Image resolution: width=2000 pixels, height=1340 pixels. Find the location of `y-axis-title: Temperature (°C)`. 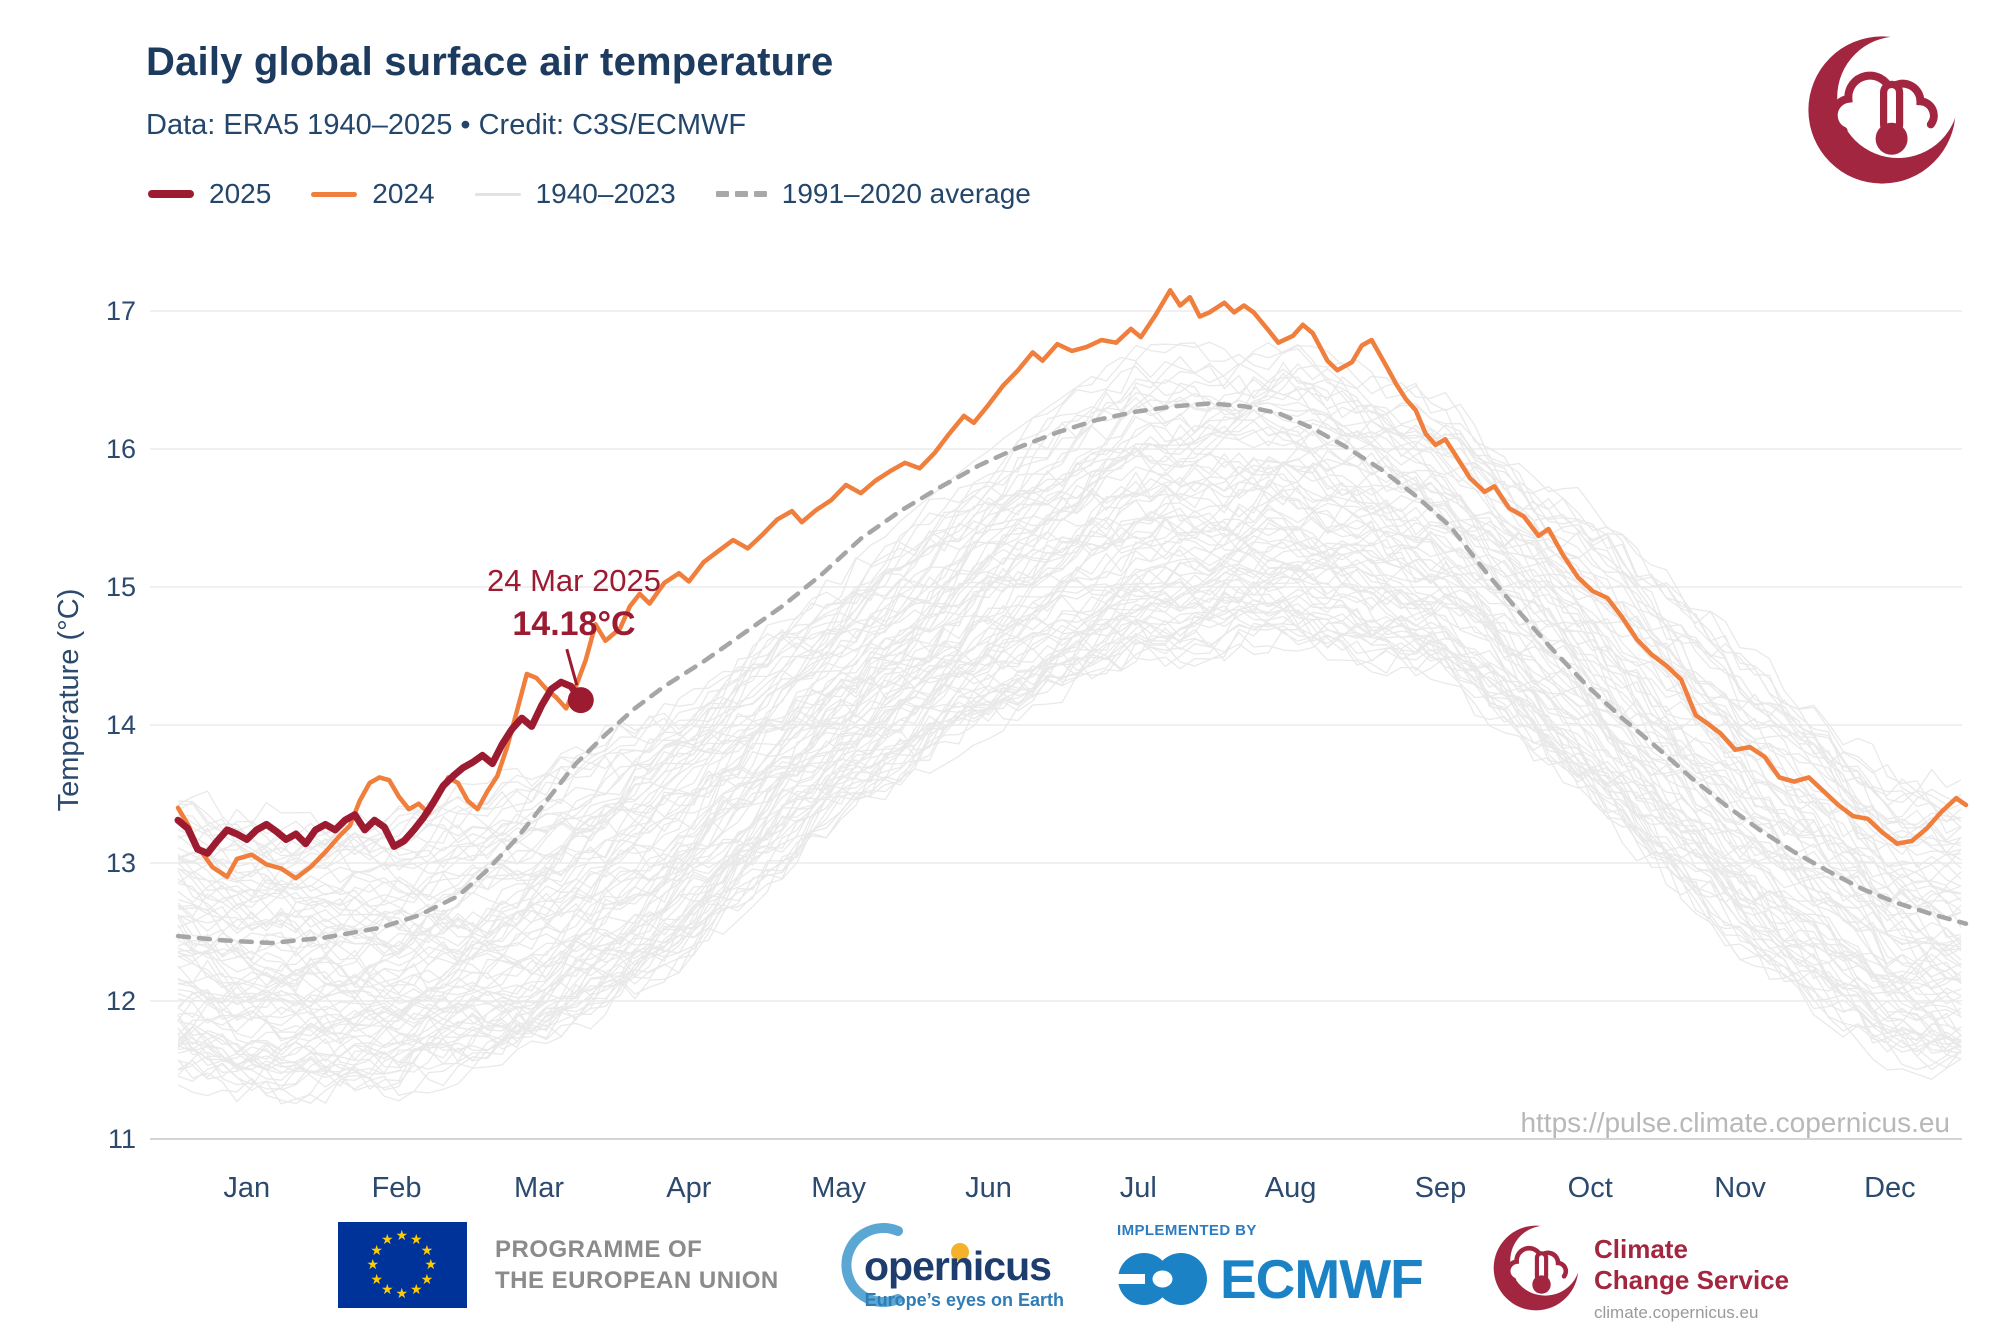

y-axis-title: Temperature (°C) is located at coordinates (69, 700).